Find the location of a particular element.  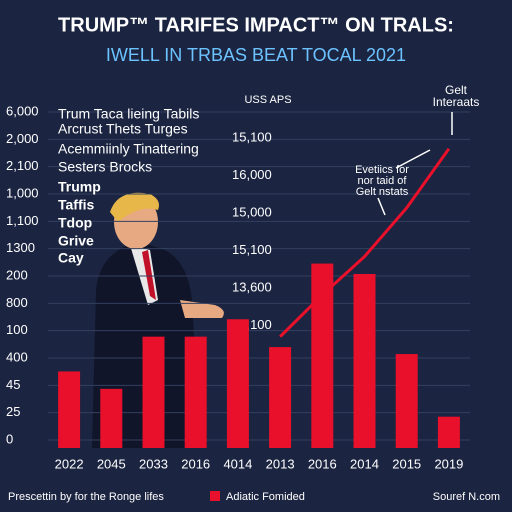

annotation: Gelt is located at coordinates (456, 90).